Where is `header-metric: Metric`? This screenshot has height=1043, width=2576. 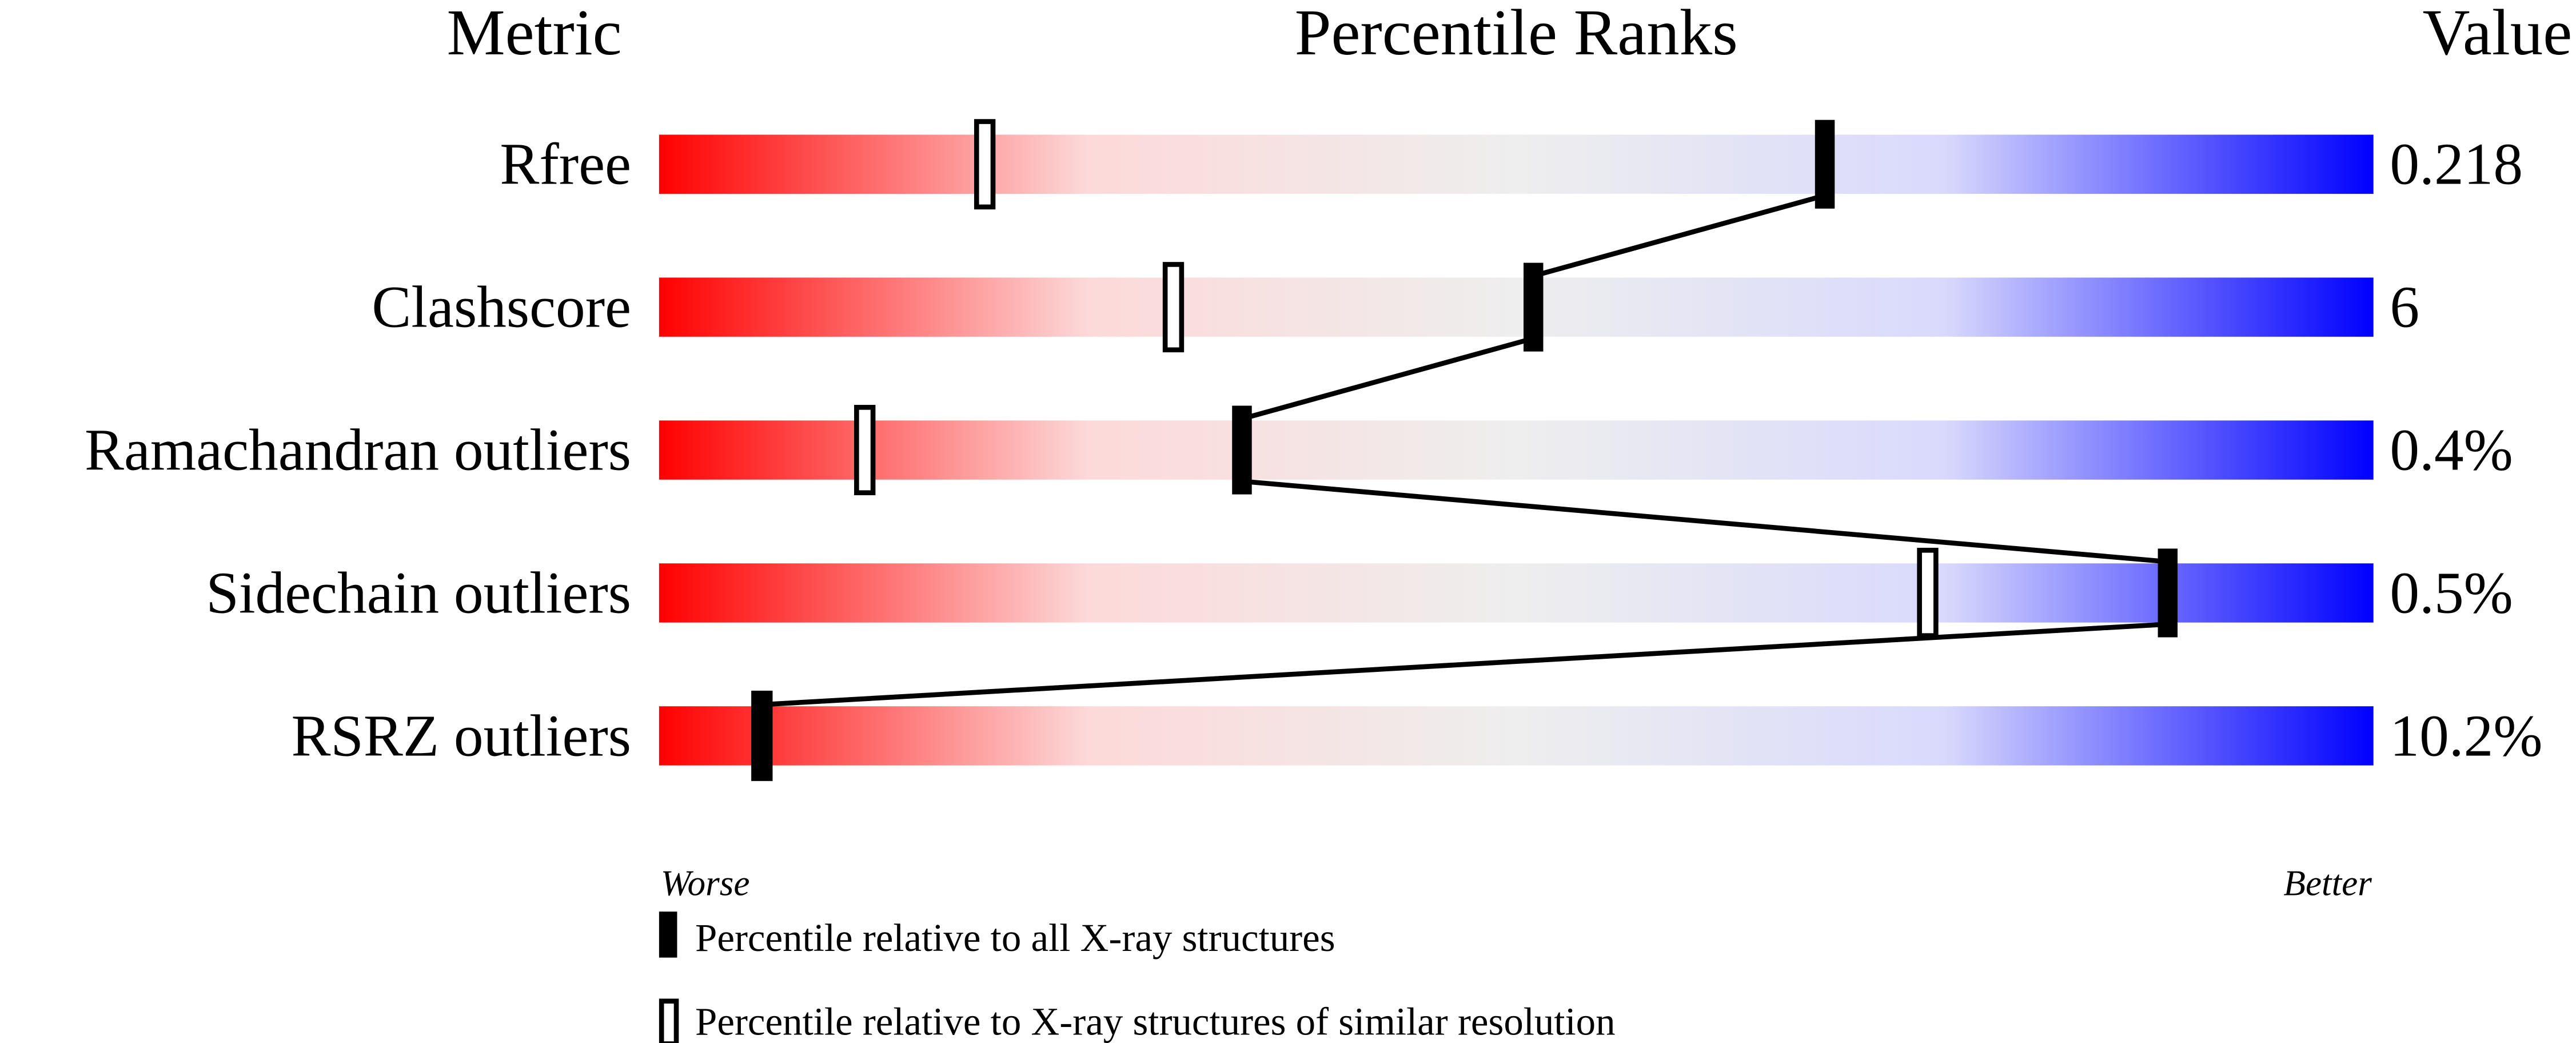
header-metric: Metric is located at coordinates (533, 34).